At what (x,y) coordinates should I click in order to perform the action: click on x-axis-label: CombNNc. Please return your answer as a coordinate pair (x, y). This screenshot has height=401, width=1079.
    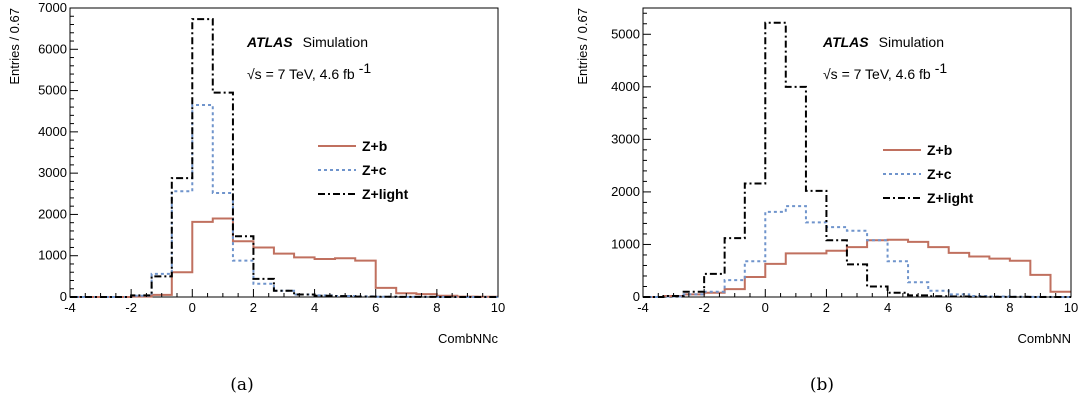
    Looking at the image, I should click on (468, 338).